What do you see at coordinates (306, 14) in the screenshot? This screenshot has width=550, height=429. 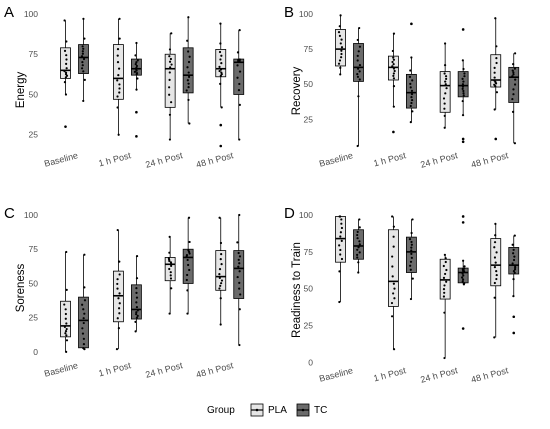 I see `y-tick-label: 100` at bounding box center [306, 14].